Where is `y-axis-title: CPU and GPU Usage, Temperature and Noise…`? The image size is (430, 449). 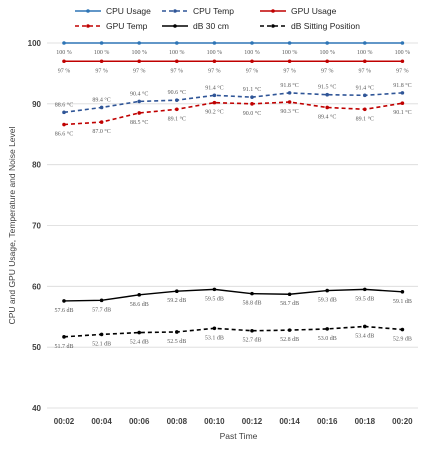
y-axis-title: CPU and GPU Usage, Temperature and Noise… is located at coordinates (12, 225).